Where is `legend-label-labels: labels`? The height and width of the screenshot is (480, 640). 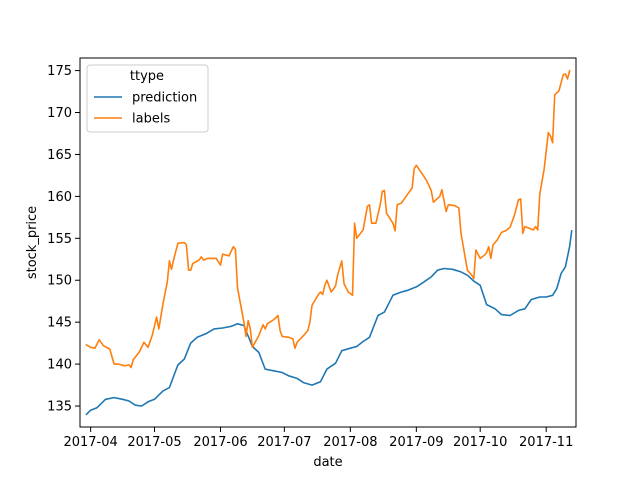 legend-label-labels: labels is located at coordinates (151, 119).